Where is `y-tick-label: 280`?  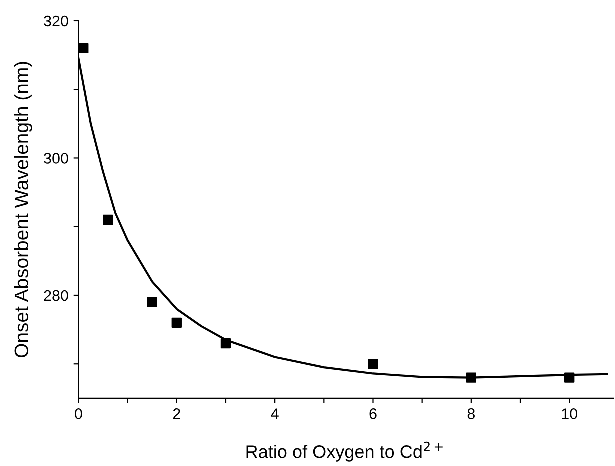 y-tick-label: 280 is located at coordinates (56, 296).